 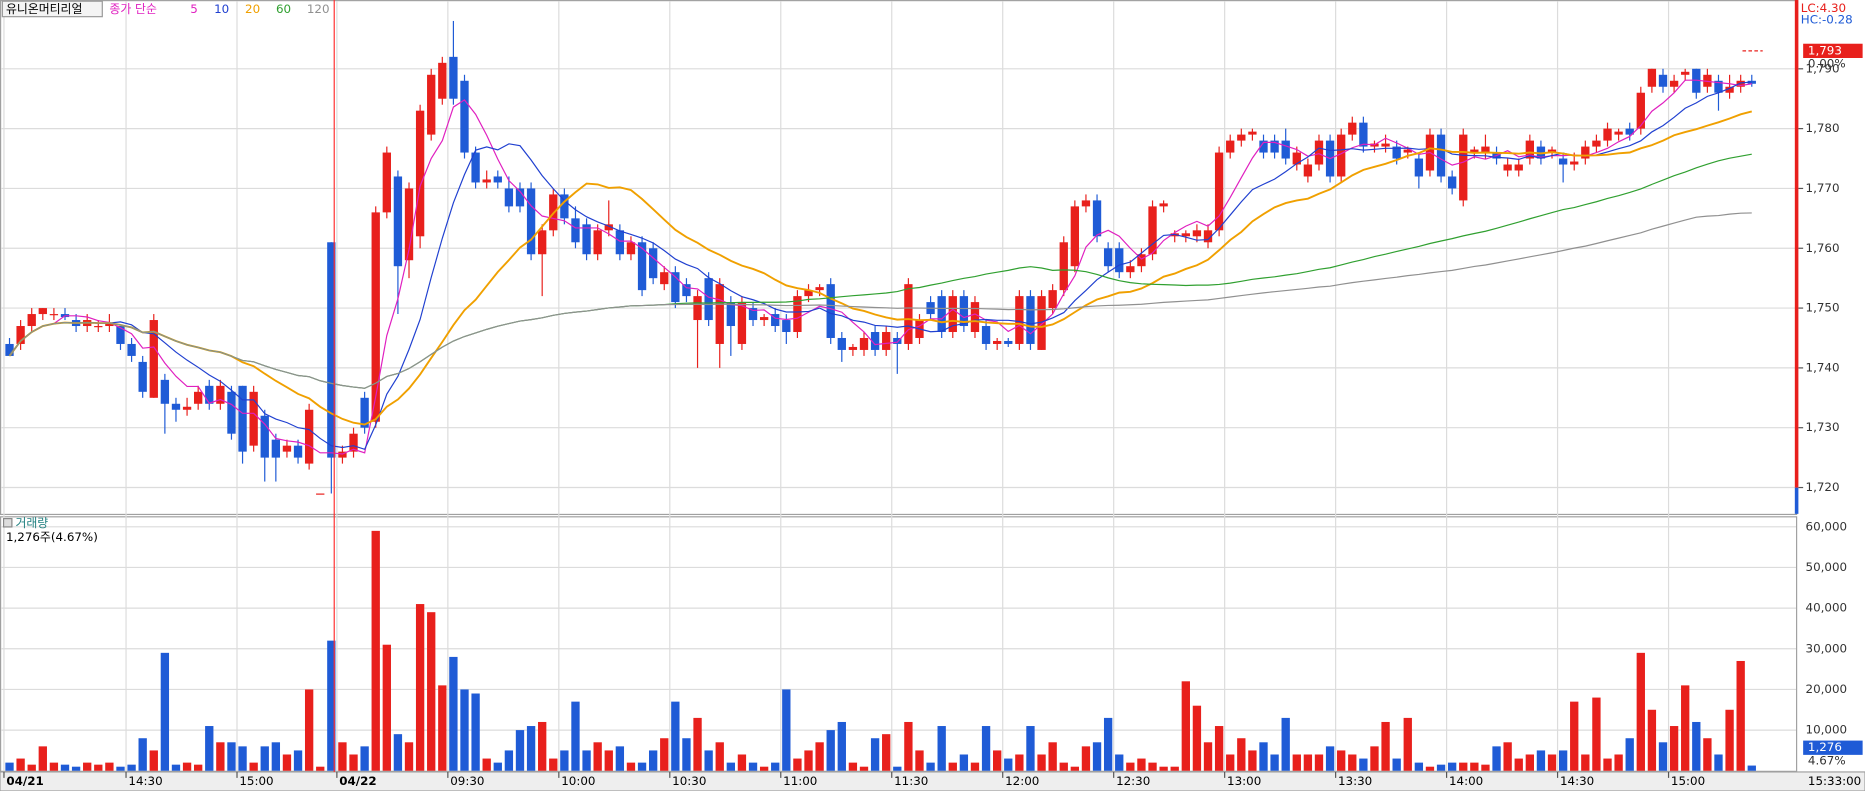 What do you see at coordinates (283, 9) in the screenshot?
I see `ma-legend-entry: 60` at bounding box center [283, 9].